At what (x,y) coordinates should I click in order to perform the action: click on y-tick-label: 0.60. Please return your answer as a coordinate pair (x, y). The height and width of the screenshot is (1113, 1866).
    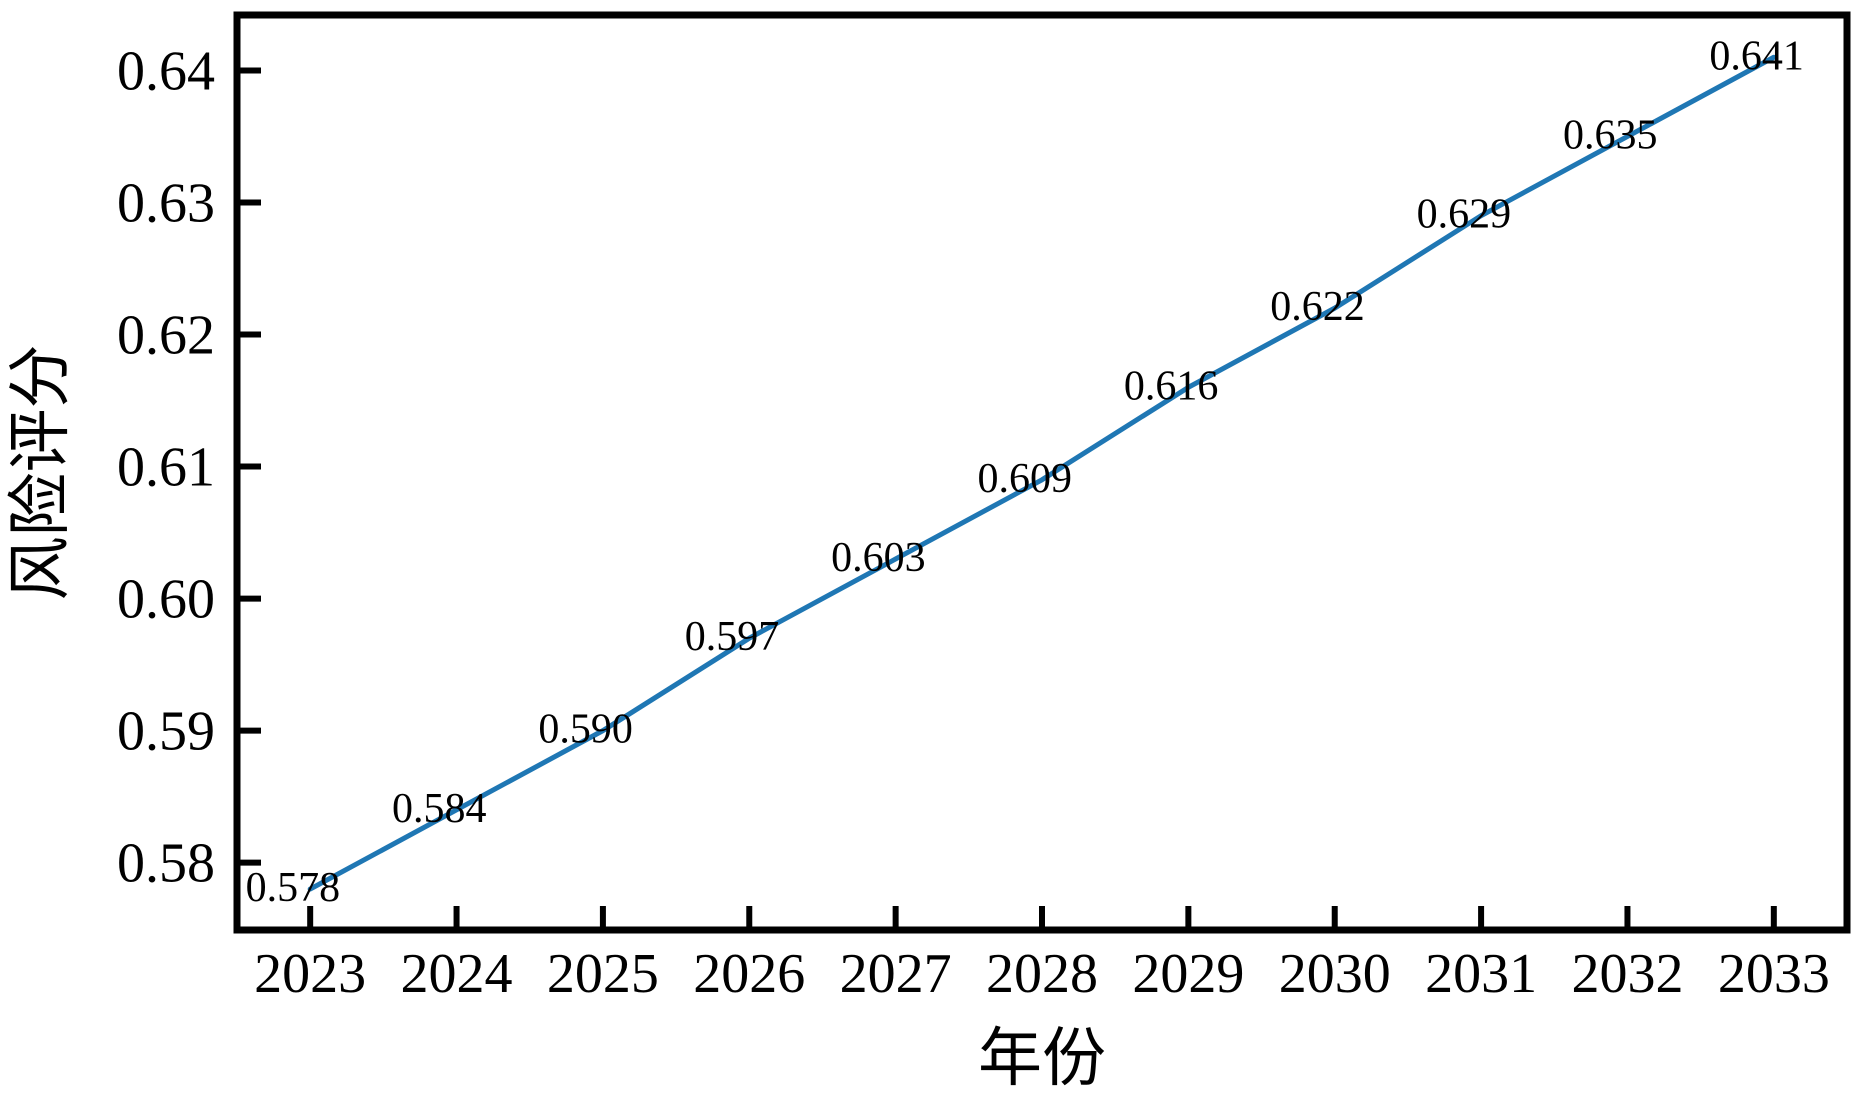
    Looking at the image, I should click on (166, 600).